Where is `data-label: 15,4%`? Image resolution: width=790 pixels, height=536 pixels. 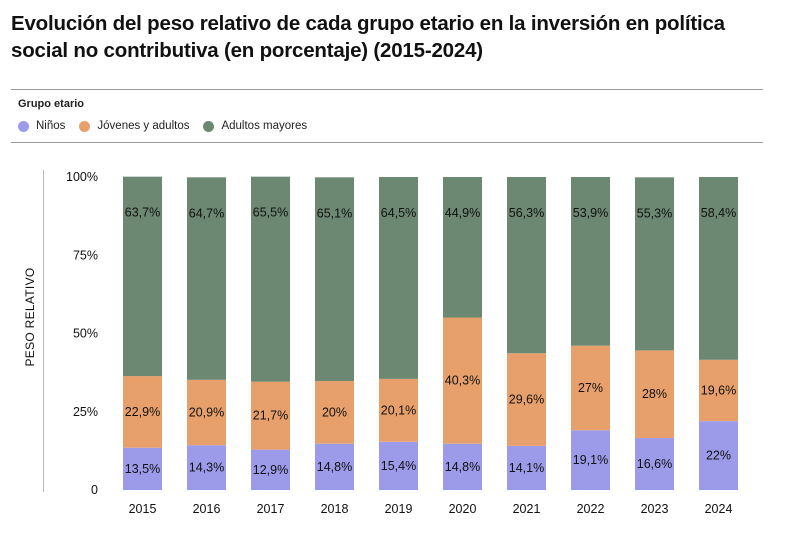
data-label: 15,4% is located at coordinates (398, 466).